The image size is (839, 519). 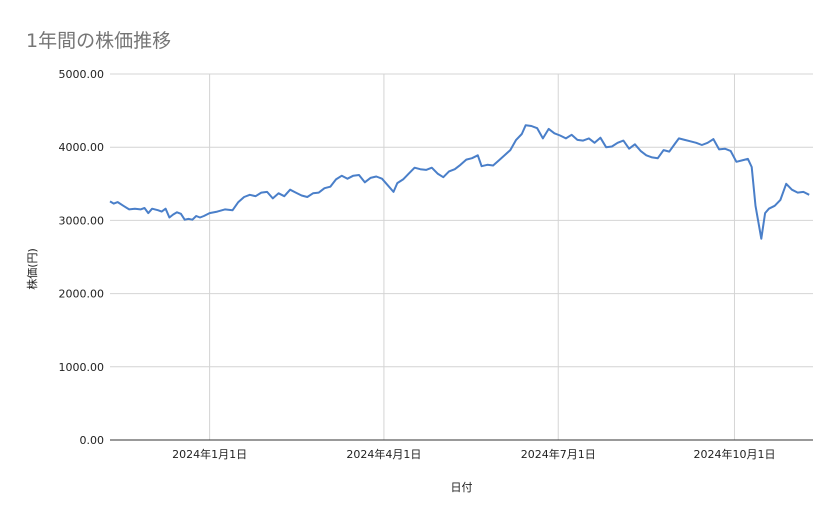 What do you see at coordinates (92, 440) in the screenshot?
I see `y-tick-label: 0.00` at bounding box center [92, 440].